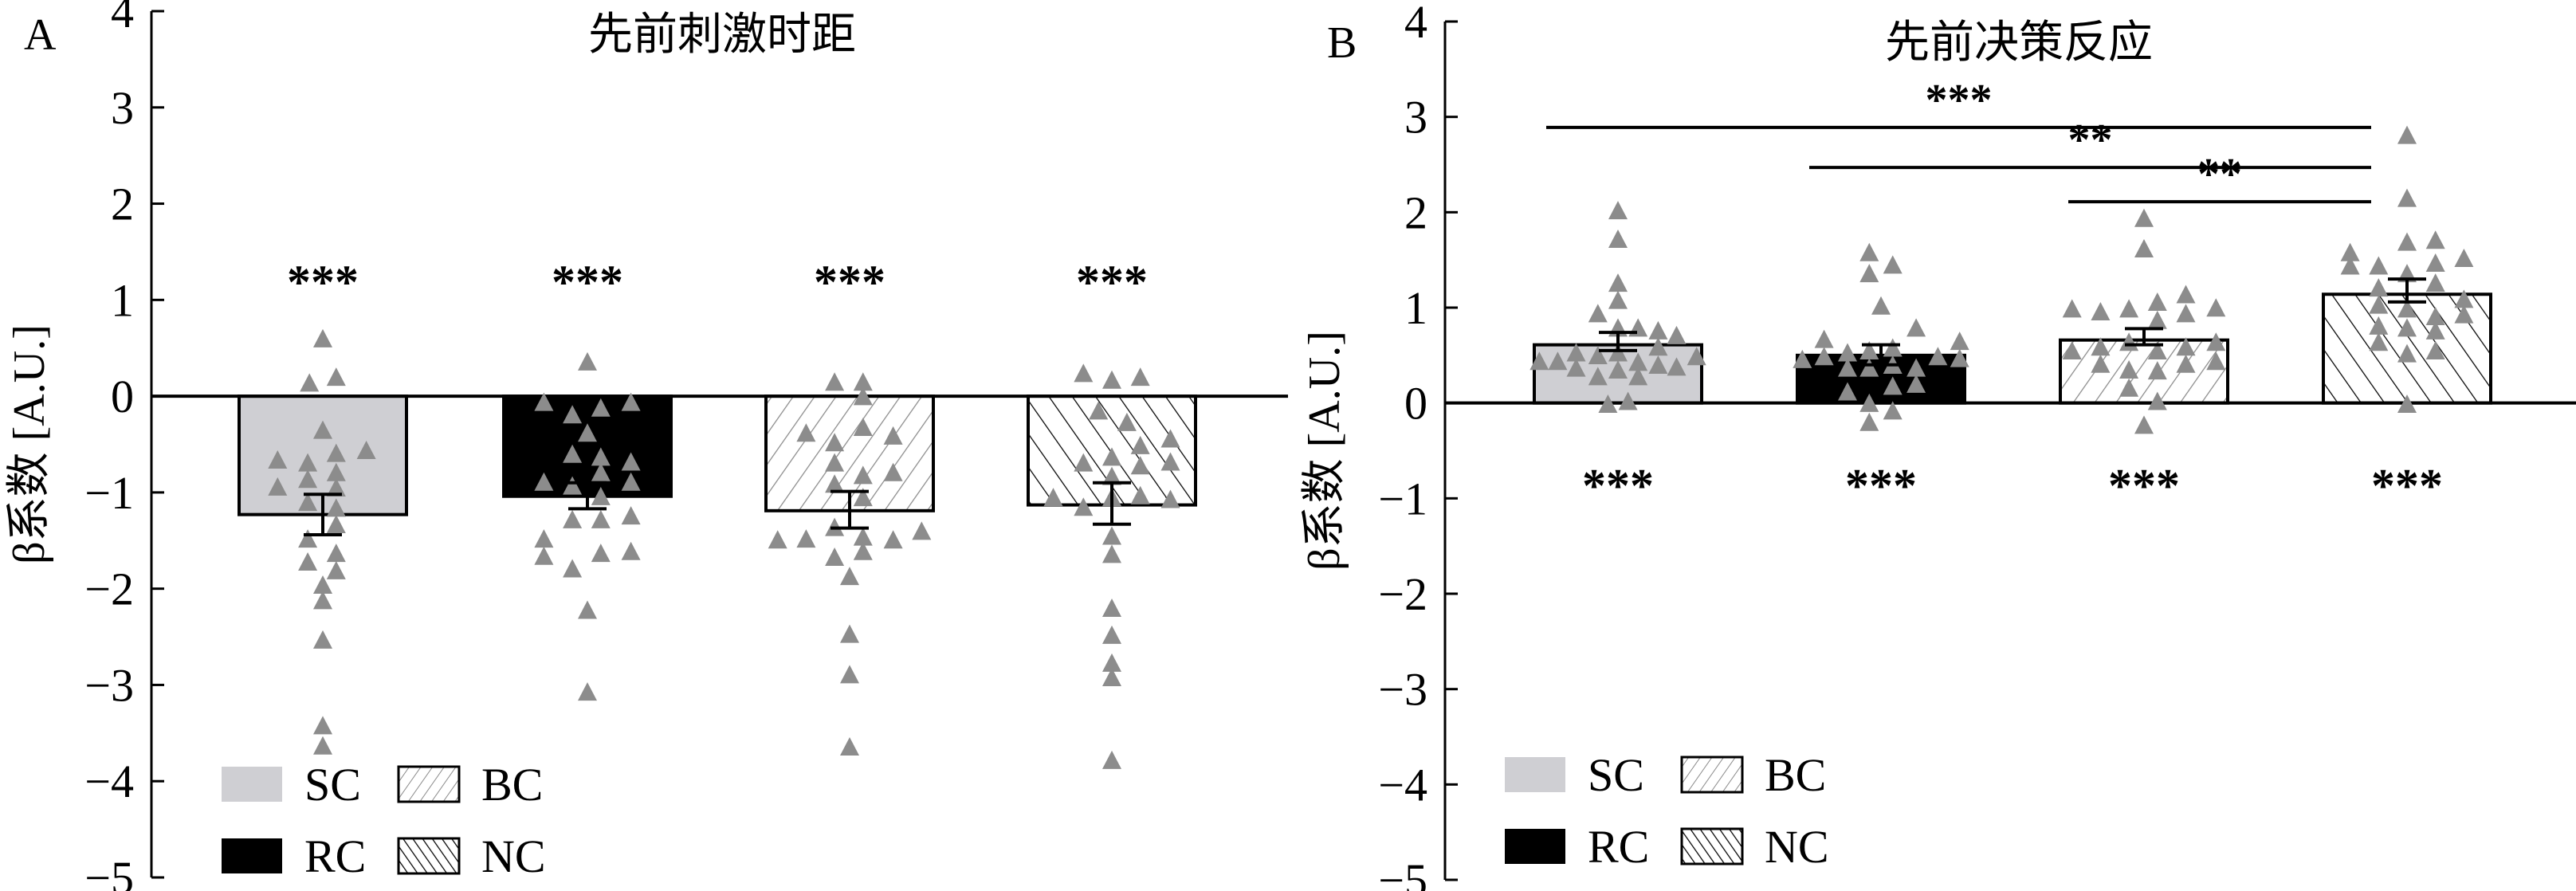 This screenshot has height=891, width=2576. What do you see at coordinates (2219, 174) in the screenshot?
I see `comparison-stars: **` at bounding box center [2219, 174].